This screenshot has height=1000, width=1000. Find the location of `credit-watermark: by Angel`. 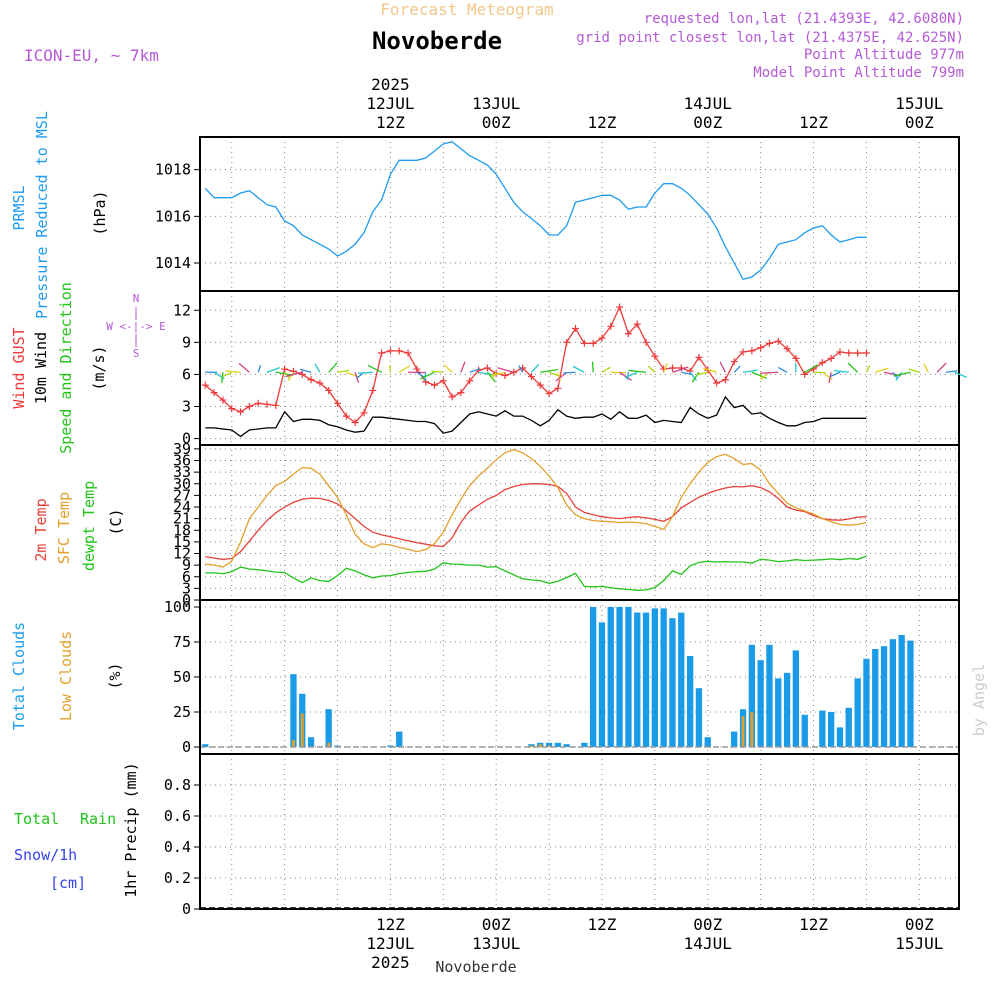

credit-watermark: by Angel is located at coordinates (979, 700).